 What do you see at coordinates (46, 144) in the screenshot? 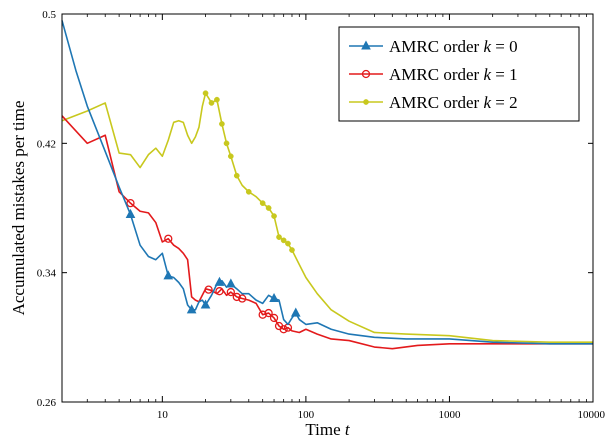
I see `y-tick-label-2: 0.42` at bounding box center [46, 144].